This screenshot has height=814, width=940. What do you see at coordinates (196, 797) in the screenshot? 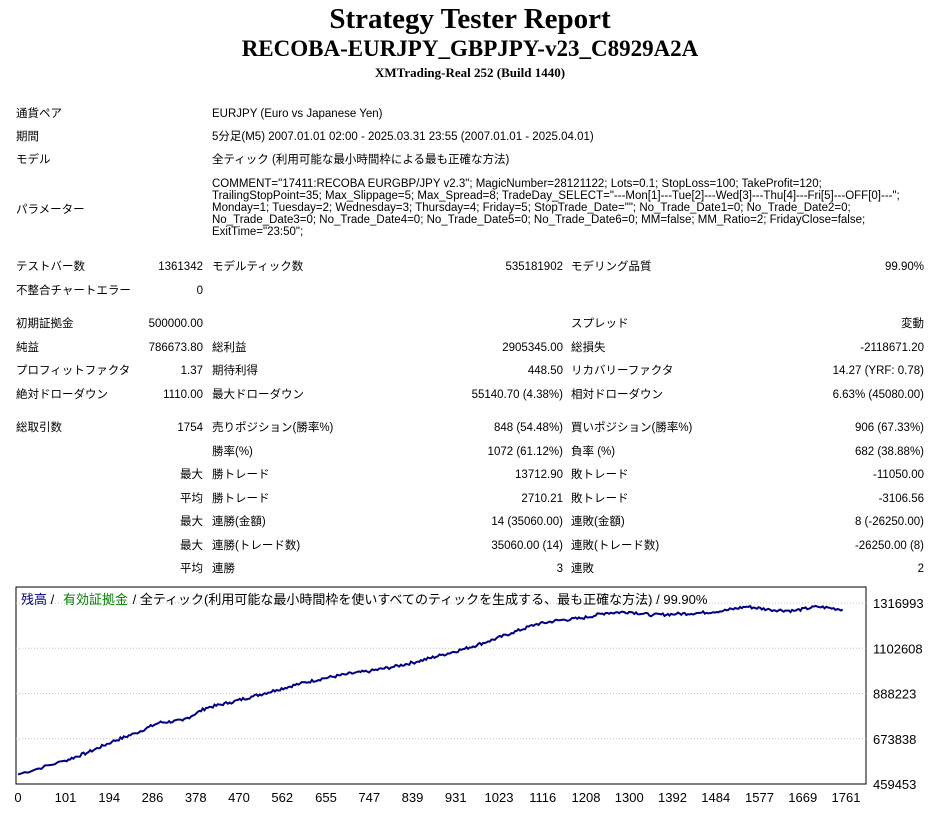
I see `x-tick-label: 378` at bounding box center [196, 797].